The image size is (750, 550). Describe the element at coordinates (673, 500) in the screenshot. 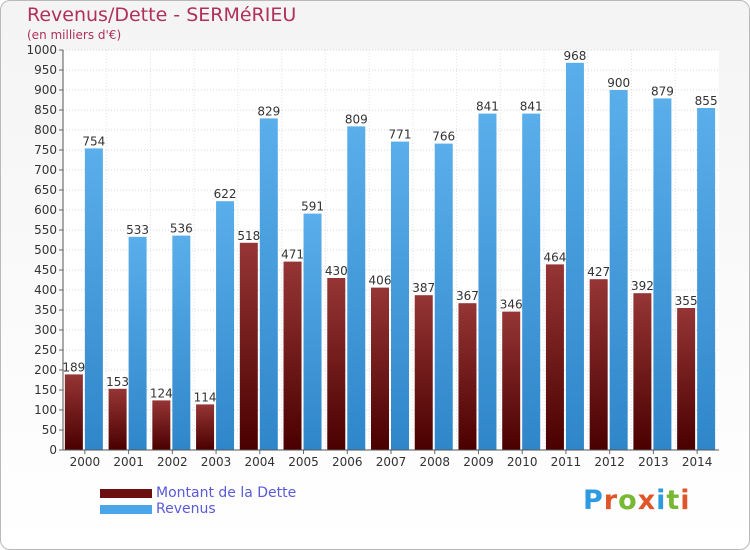

I see `logo-letter: t` at that location.